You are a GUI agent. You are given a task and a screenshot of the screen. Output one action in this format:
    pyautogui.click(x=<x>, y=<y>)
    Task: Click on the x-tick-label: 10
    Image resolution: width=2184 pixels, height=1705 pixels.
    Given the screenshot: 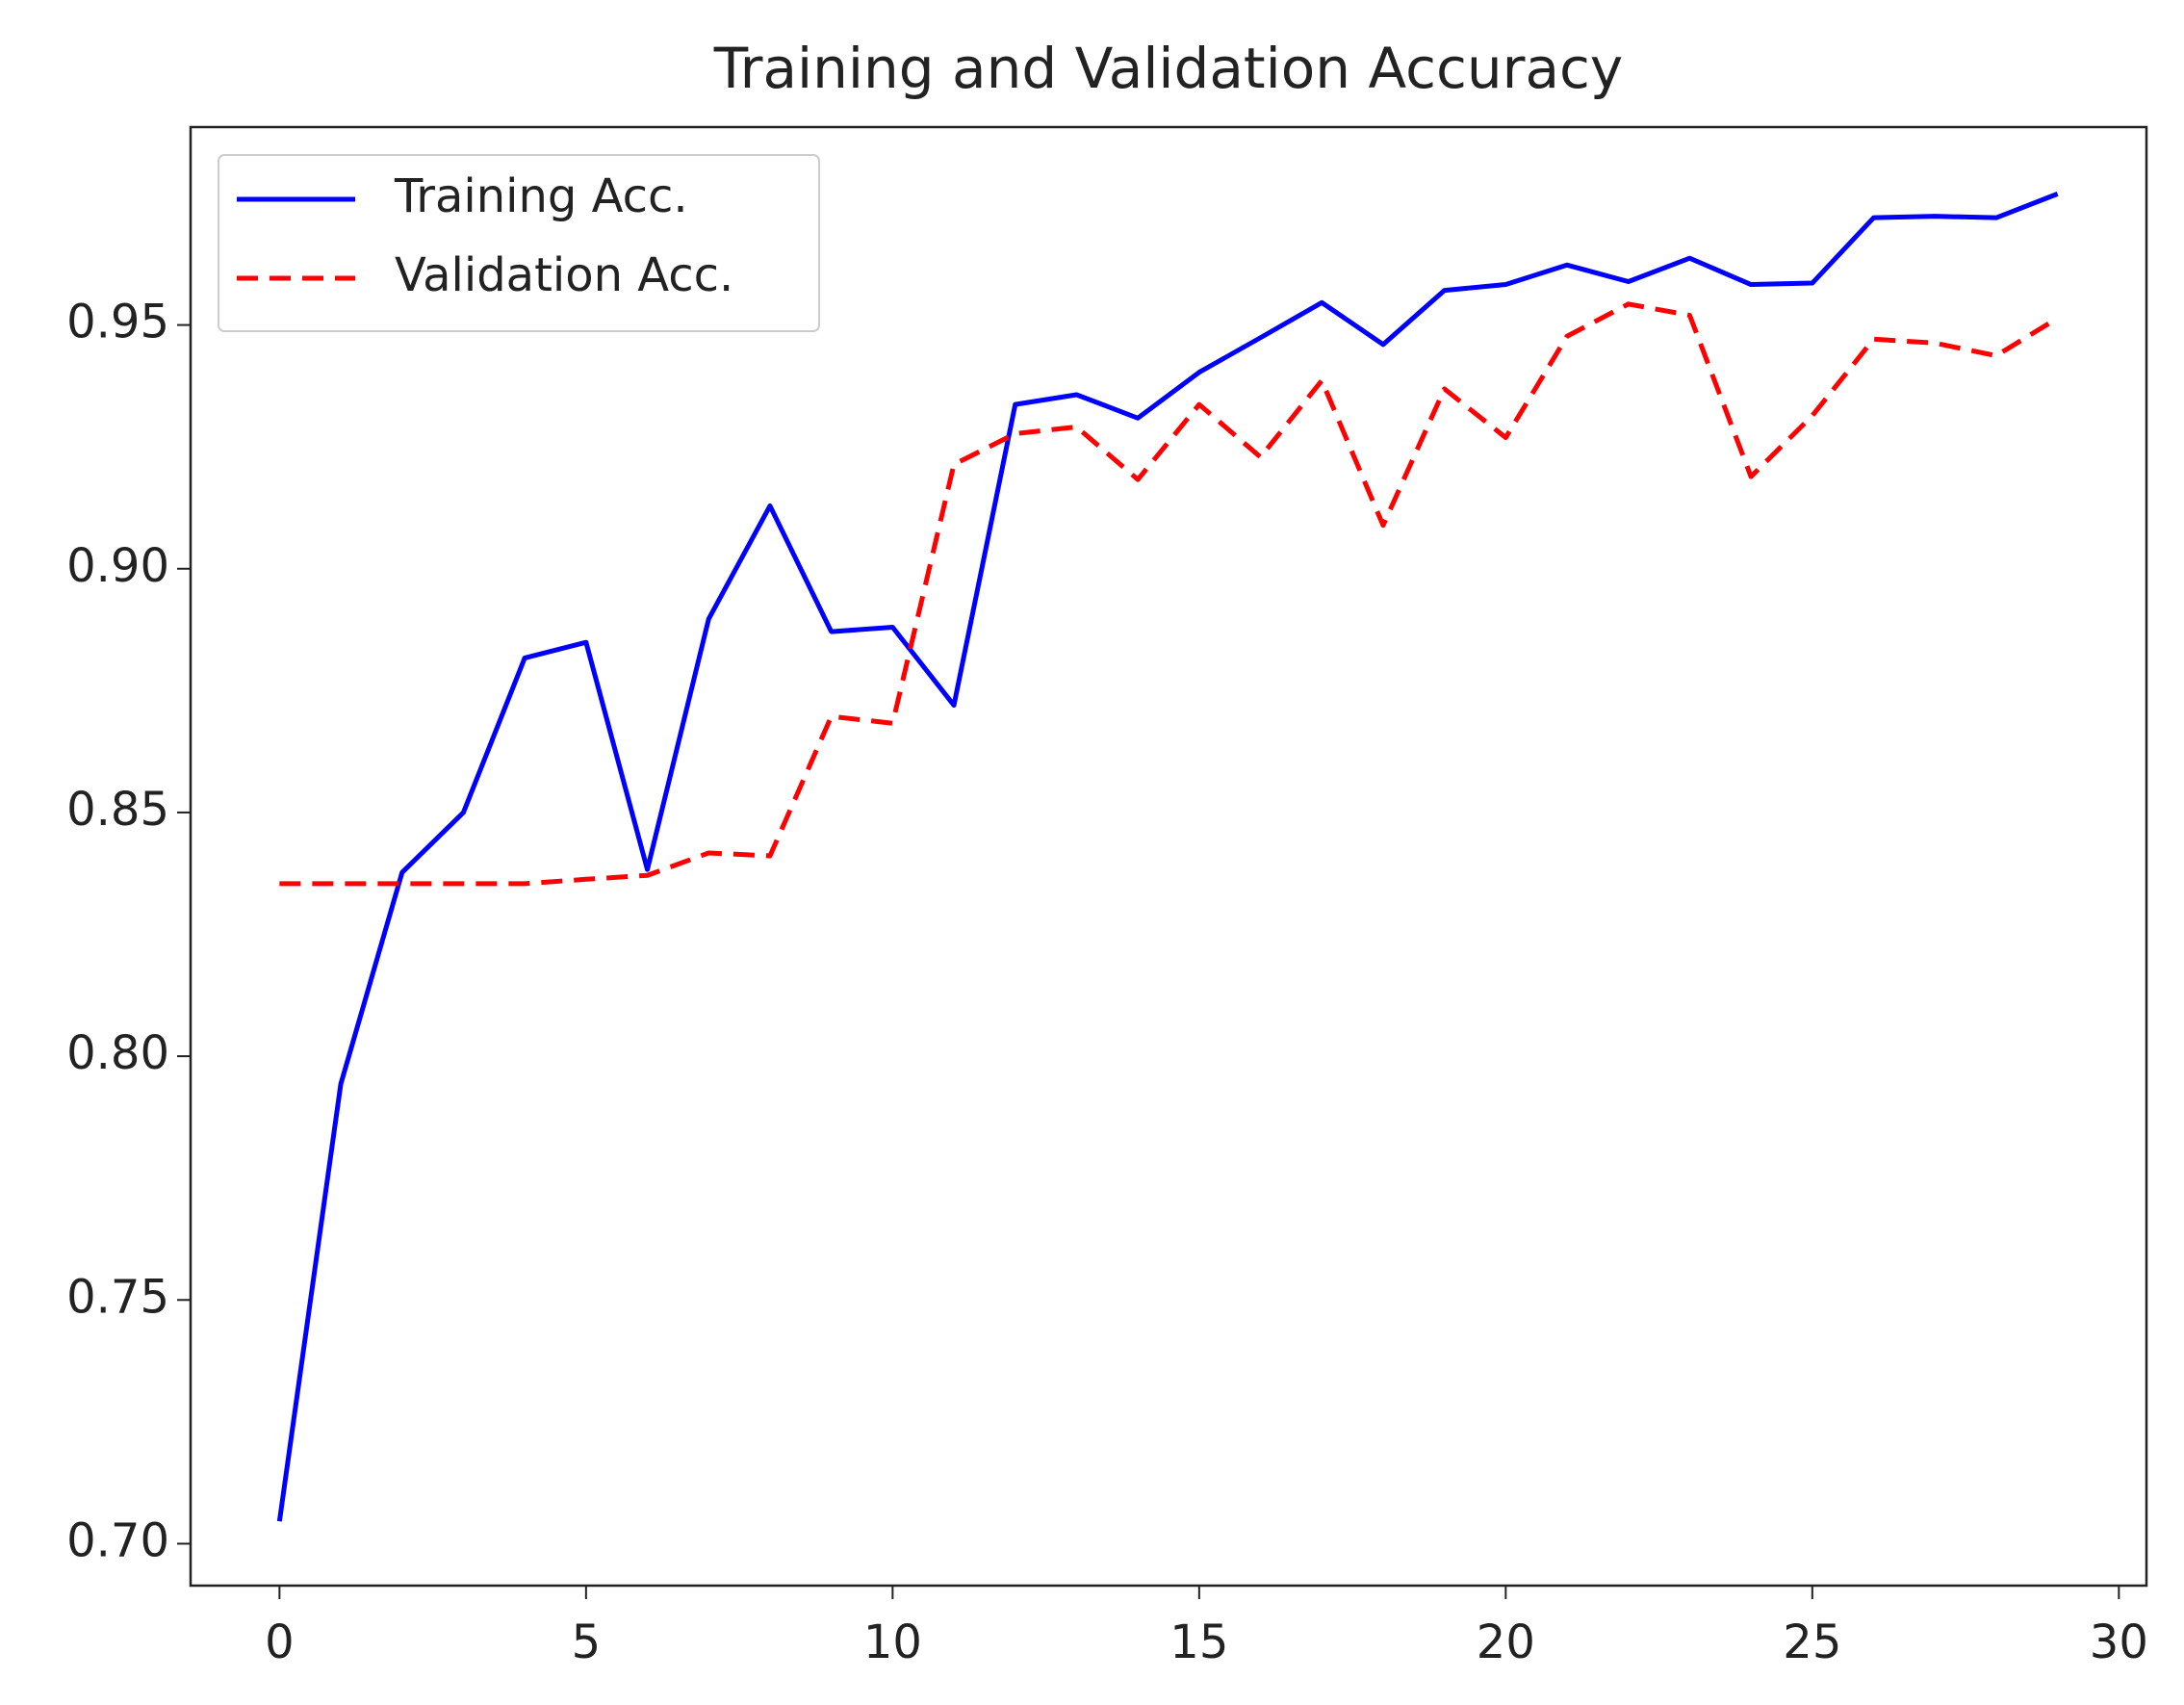 What is the action you would take?
    pyautogui.click(x=893, y=1642)
    